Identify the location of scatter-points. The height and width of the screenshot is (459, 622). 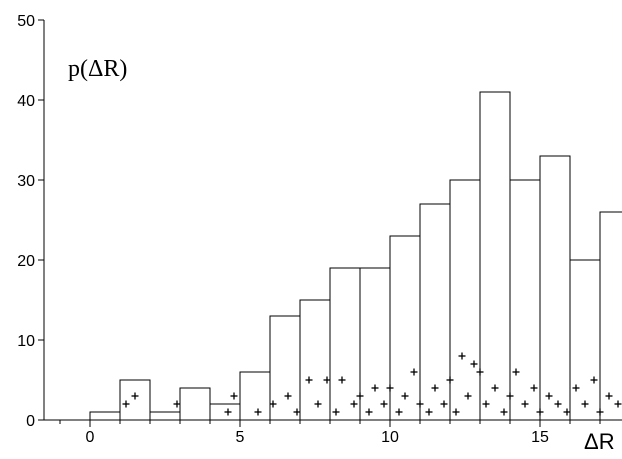
(372, 384).